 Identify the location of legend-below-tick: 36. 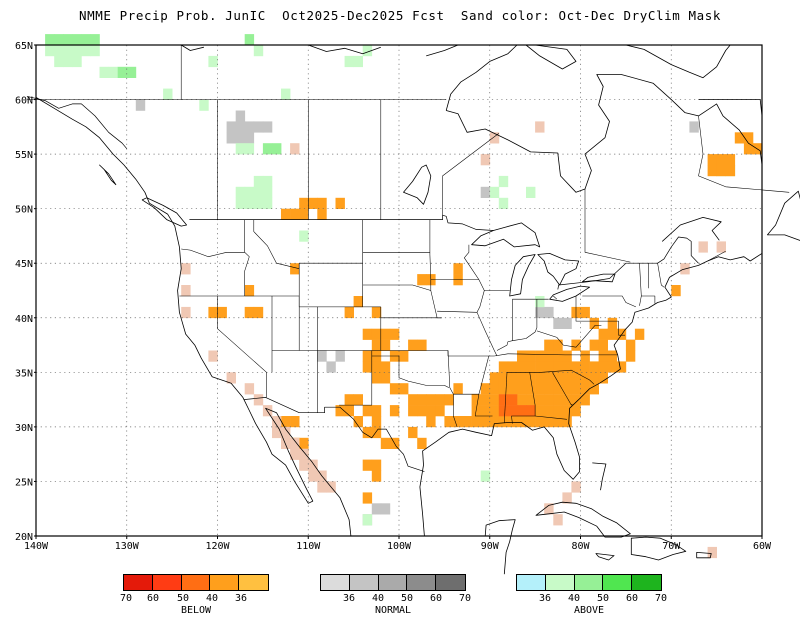
(241, 598).